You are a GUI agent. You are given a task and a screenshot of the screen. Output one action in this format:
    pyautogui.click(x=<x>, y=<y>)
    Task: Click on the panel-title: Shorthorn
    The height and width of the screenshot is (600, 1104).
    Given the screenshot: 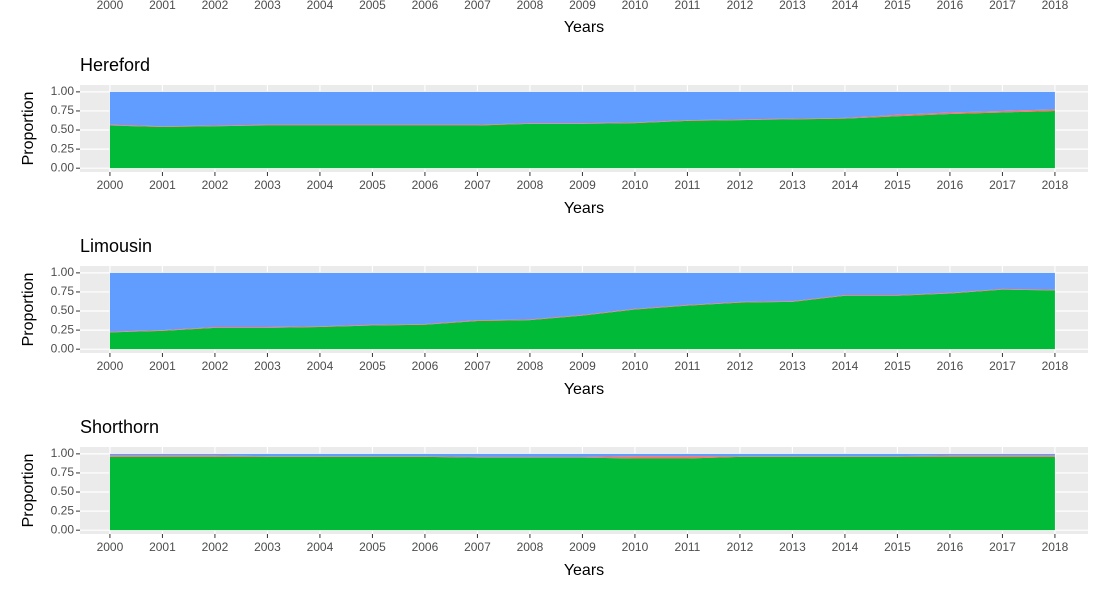 What is the action you would take?
    pyautogui.click(x=119, y=427)
    